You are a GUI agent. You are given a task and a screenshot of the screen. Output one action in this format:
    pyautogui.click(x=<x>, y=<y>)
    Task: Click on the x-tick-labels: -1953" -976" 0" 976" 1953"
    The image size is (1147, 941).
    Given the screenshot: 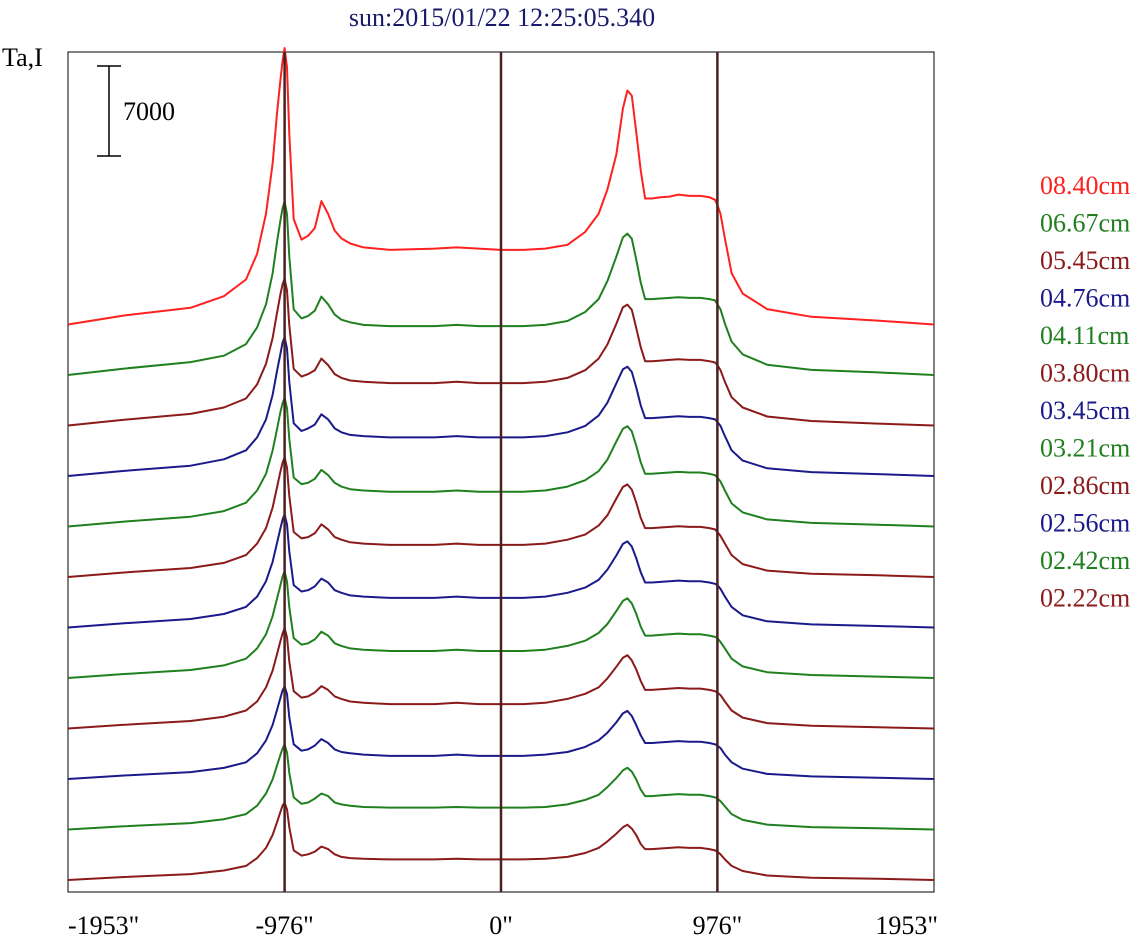 What is the action you would take?
    pyautogui.click(x=503, y=925)
    